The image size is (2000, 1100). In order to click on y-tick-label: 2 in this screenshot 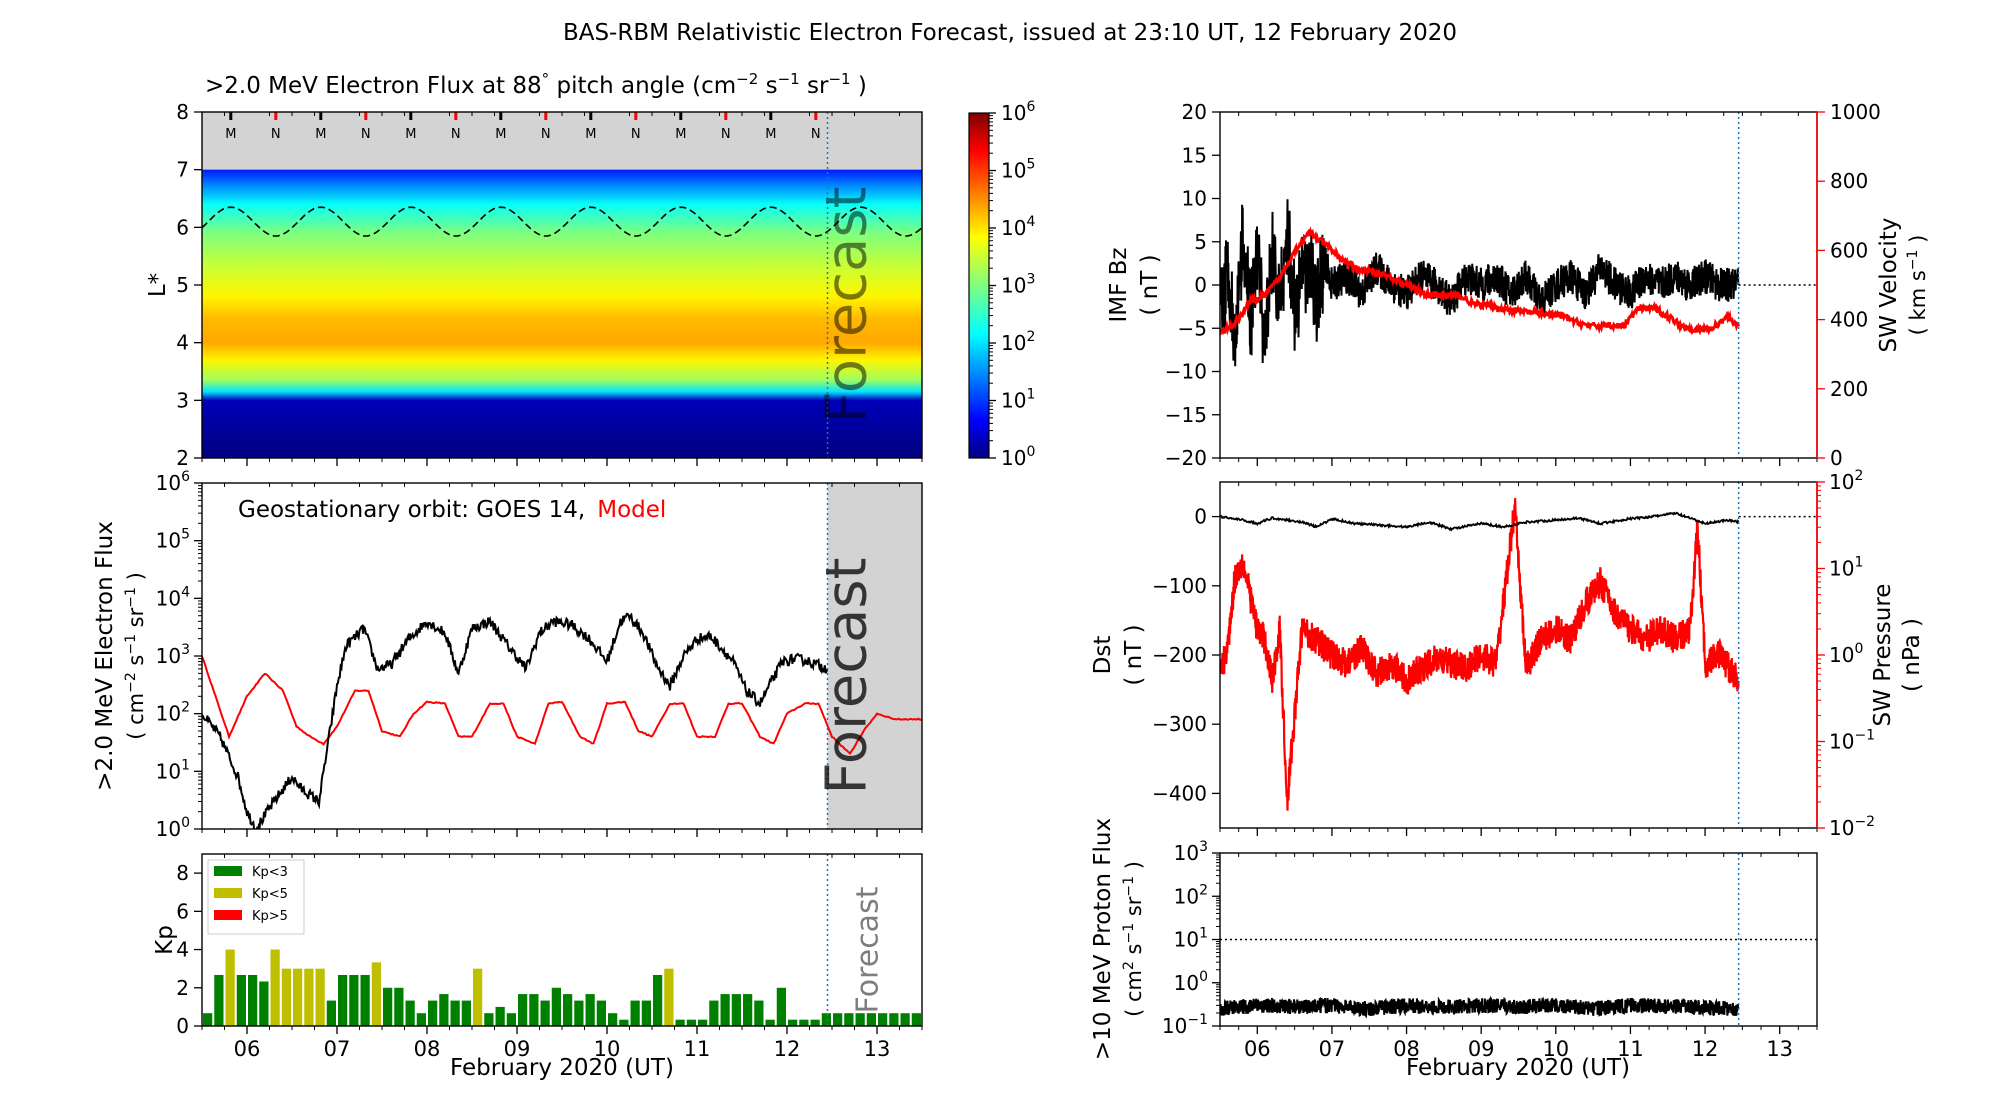, I will do `click(182, 988)`.